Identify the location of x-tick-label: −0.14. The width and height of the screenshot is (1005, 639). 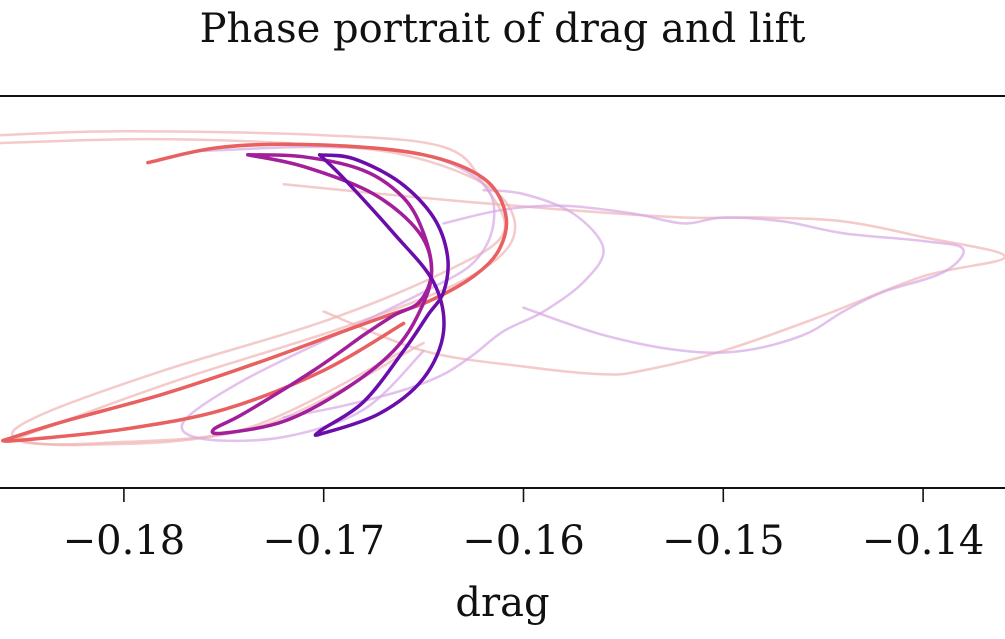
(923, 541).